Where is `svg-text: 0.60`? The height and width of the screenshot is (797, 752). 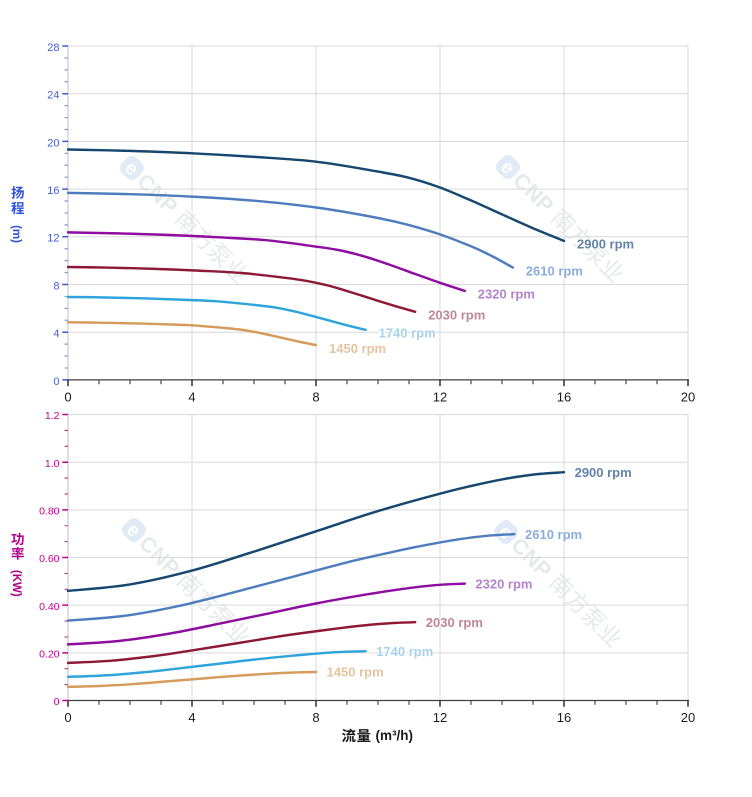
svg-text: 0.60 is located at coordinates (49, 559).